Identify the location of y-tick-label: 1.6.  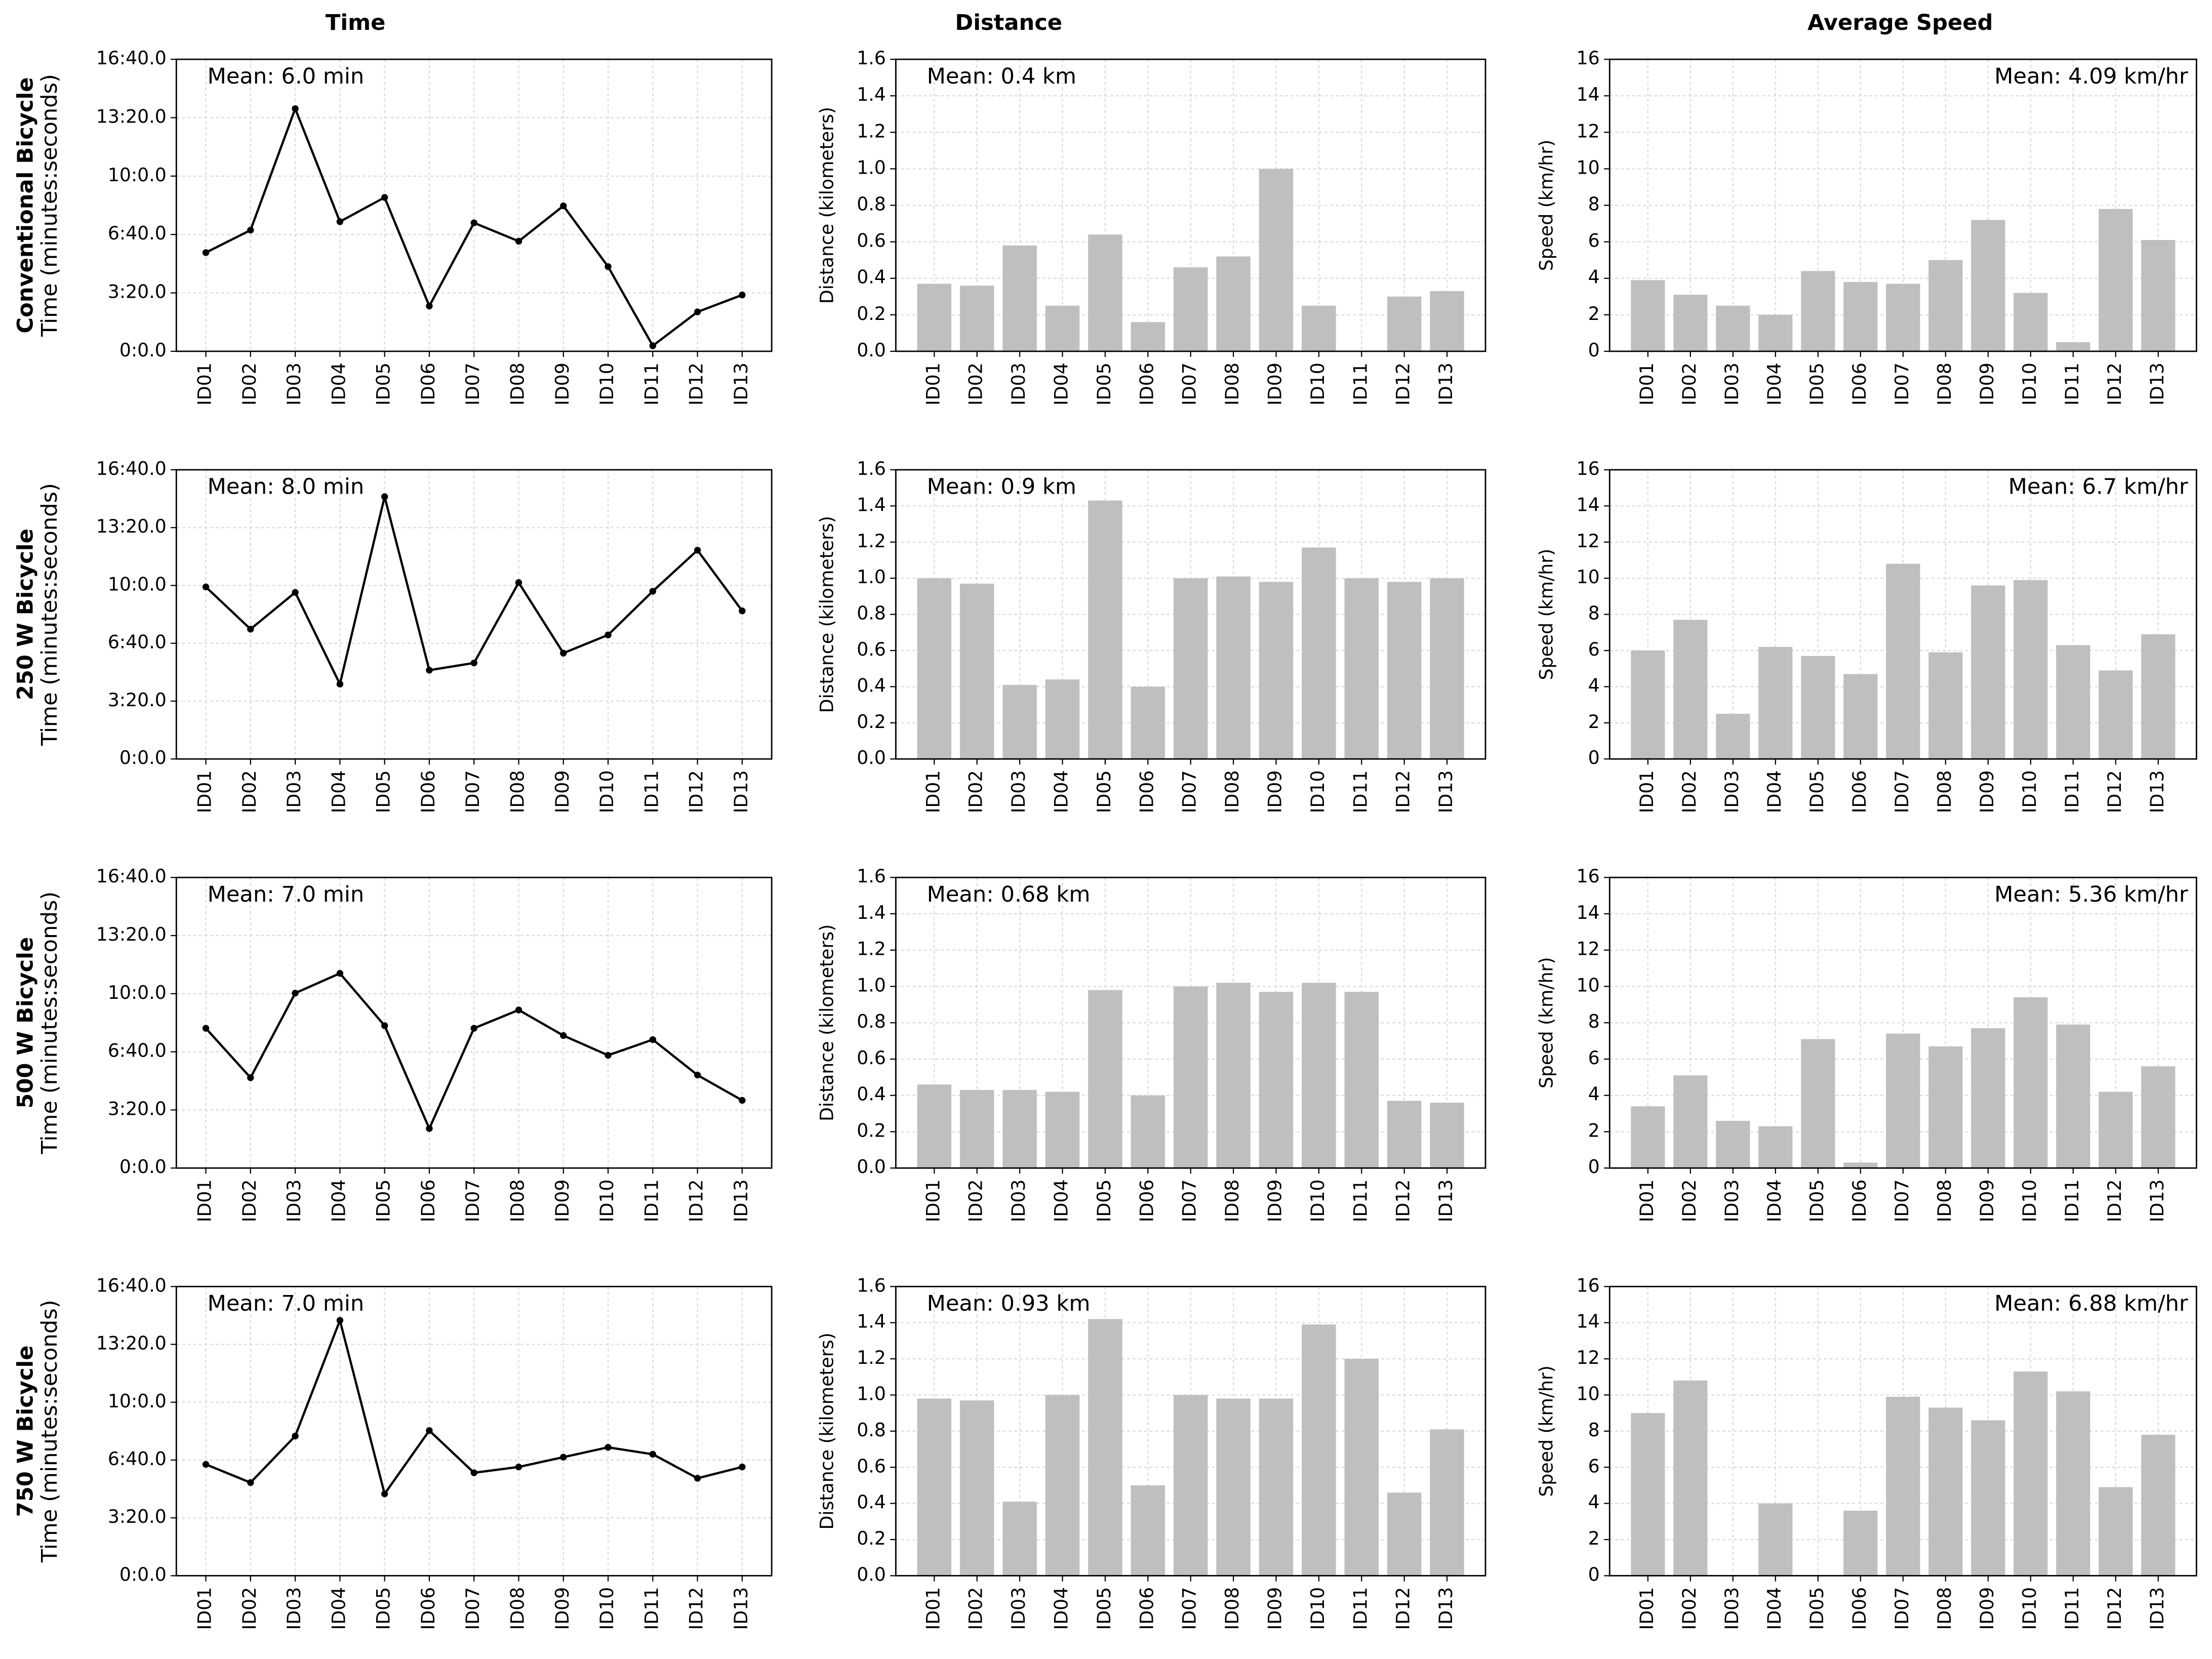
(871, 1285).